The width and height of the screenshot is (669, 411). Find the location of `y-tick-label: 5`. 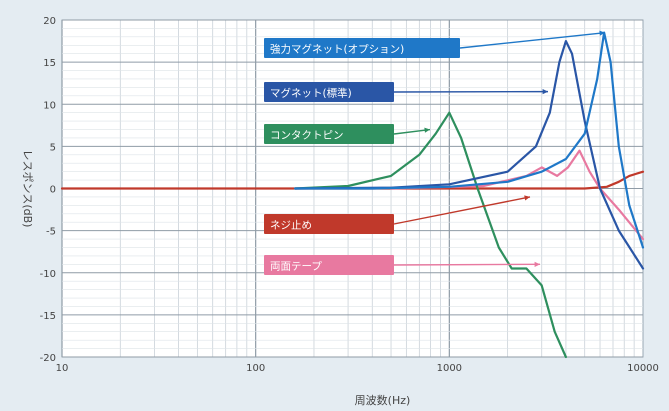

y-tick-label: 5 is located at coordinates (53, 147).